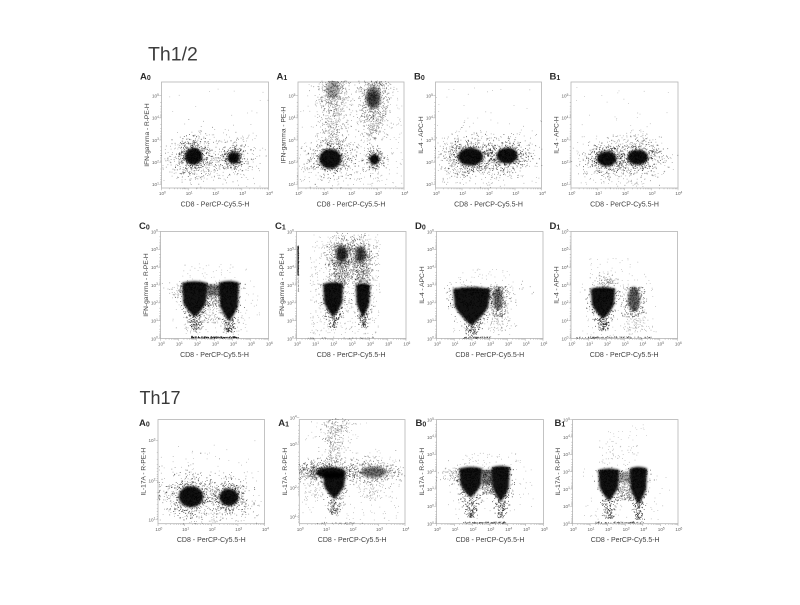 The width and height of the screenshot is (800, 605). What do you see at coordinates (145, 77) in the screenshot?
I see `svg-text: A0` at bounding box center [145, 77].